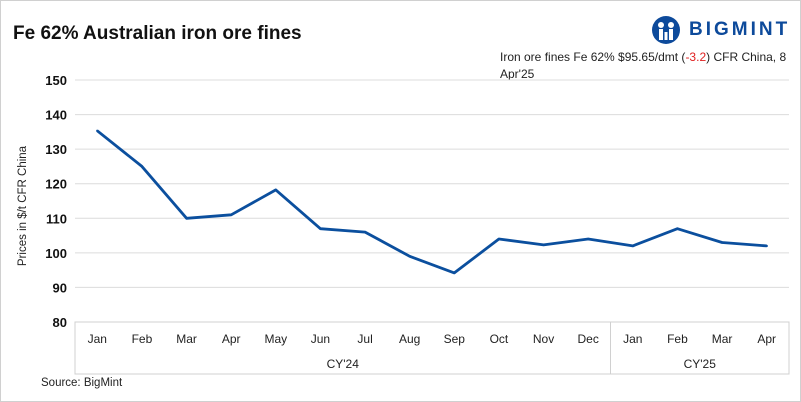 The height and width of the screenshot is (402, 801). Describe the element at coordinates (740, 29) in the screenshot. I see `logo-text: BIGMINT` at that location.